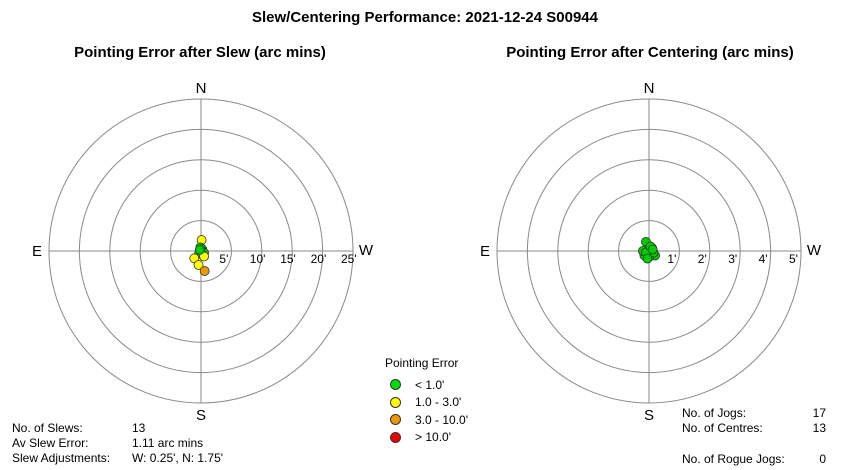 The height and width of the screenshot is (470, 850). Describe the element at coordinates (433, 437) in the screenshot. I see `legend-label: > 10.0'` at that location.